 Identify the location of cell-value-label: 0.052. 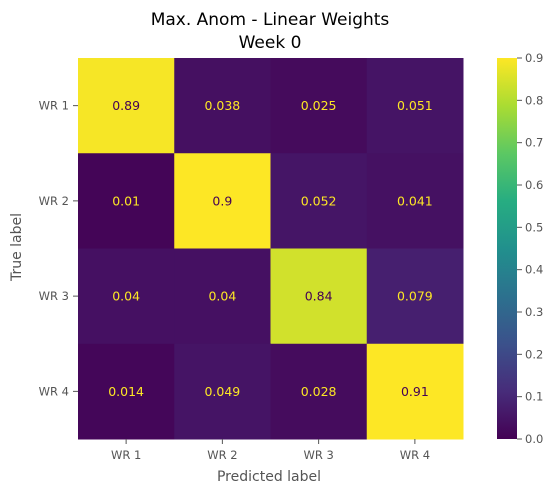
(319, 200).